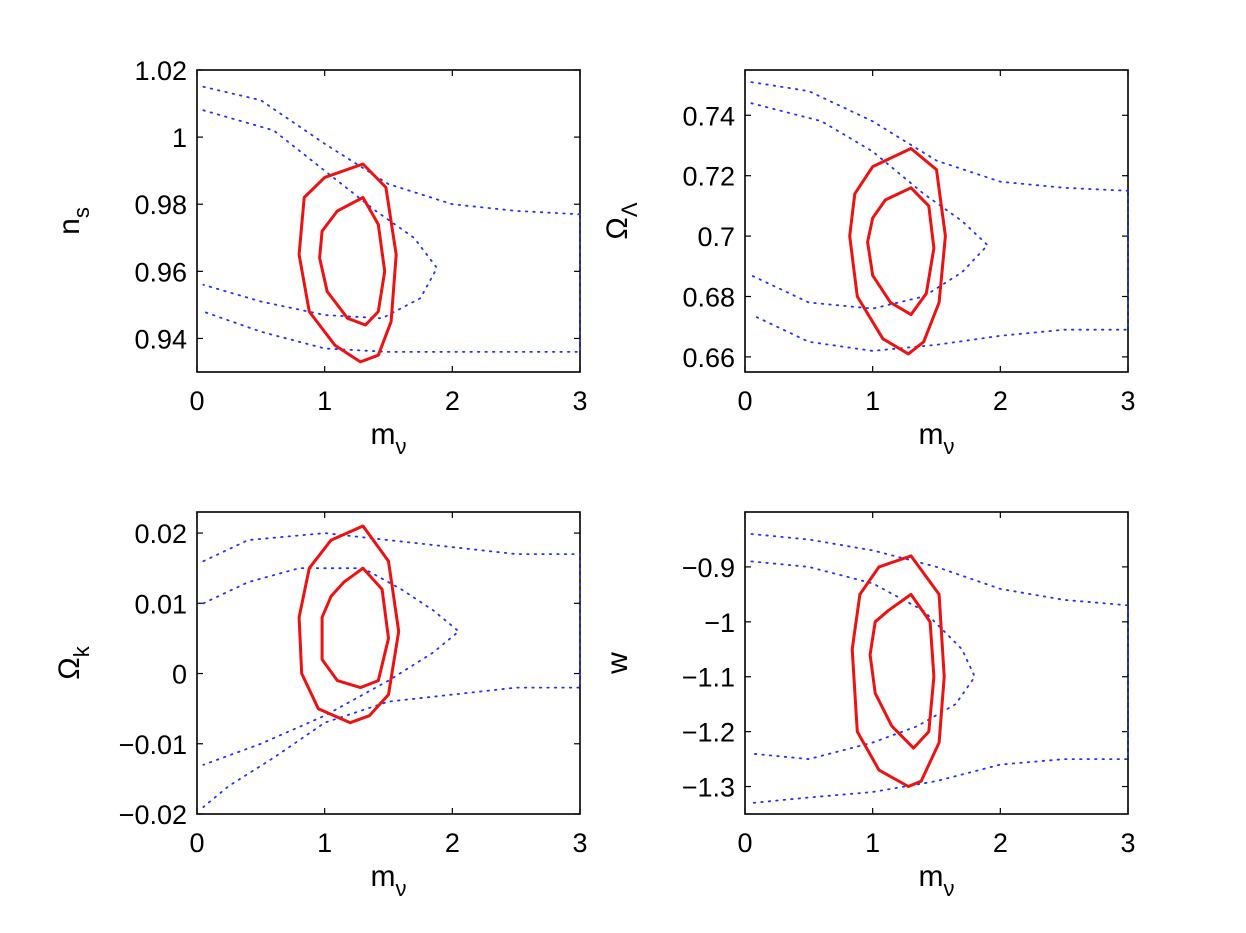 This screenshot has width=1246, height=933. I want to click on y-tick-label: −1.3, so click(708, 788).